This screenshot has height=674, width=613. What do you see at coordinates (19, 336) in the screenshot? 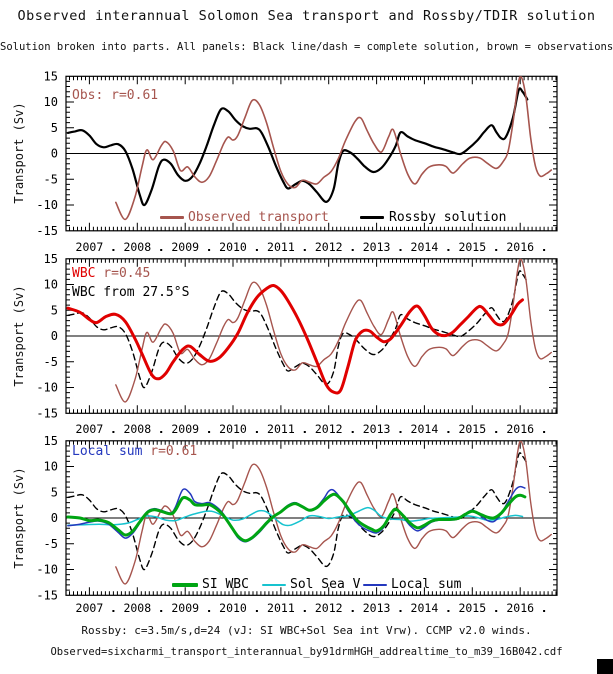
I see `y-axis-label-panel2: Transport (Sv)` at bounding box center [19, 336].